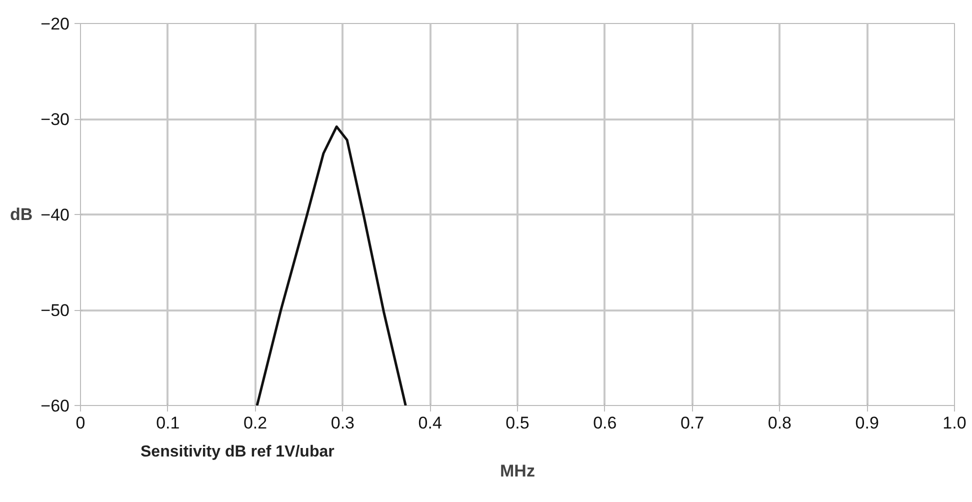 The image size is (972, 502). What do you see at coordinates (517, 471) in the screenshot?
I see `x-axis-title: MHz` at bounding box center [517, 471].